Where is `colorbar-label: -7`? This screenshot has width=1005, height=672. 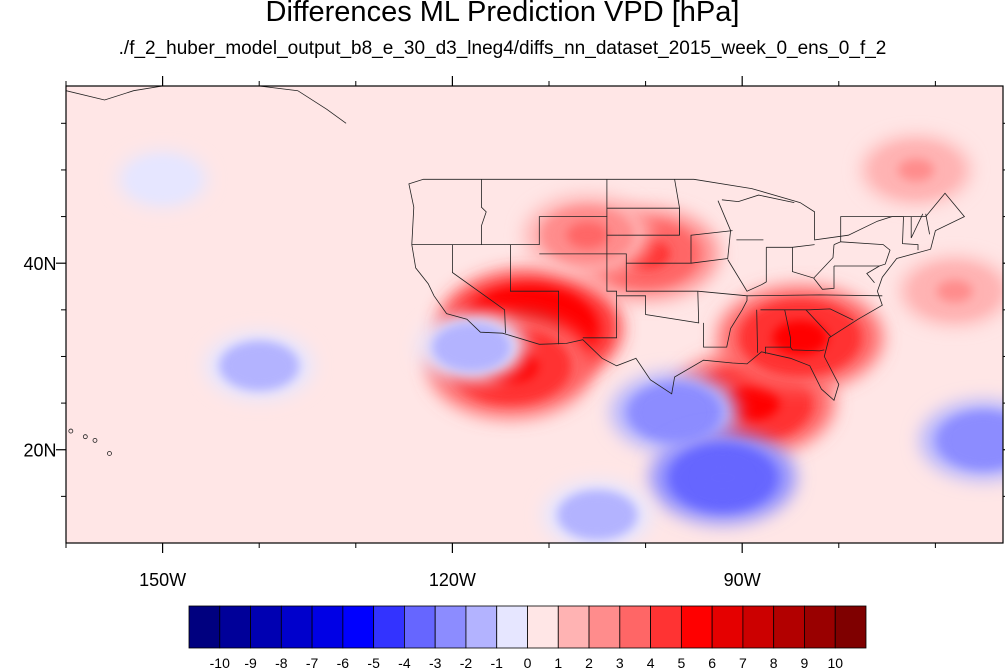 colorbar-label: -7 is located at coordinates (312, 663).